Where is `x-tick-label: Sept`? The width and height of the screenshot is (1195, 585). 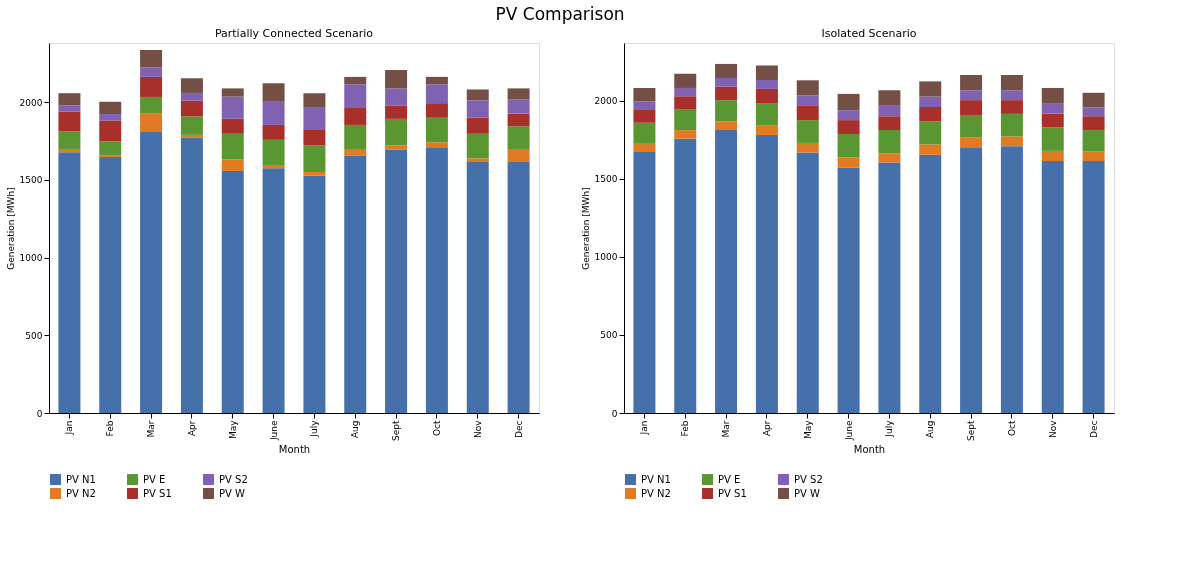 x-tick-label: Sept is located at coordinates (971, 430).